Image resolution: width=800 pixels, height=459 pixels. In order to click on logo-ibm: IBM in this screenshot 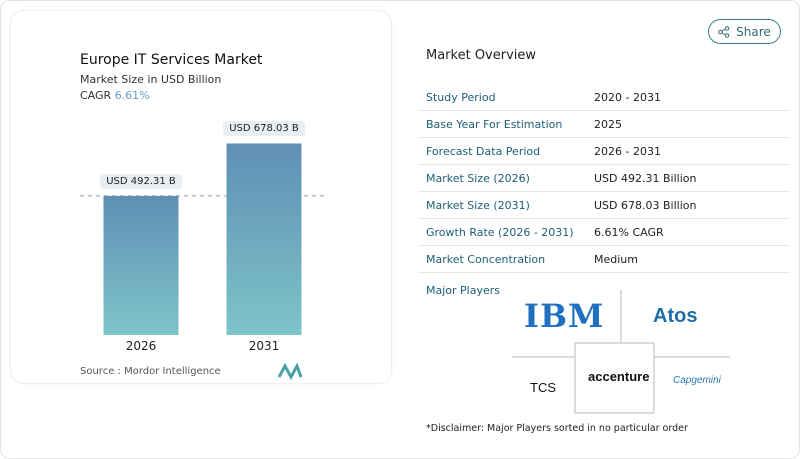, I will do `click(564, 316)`.